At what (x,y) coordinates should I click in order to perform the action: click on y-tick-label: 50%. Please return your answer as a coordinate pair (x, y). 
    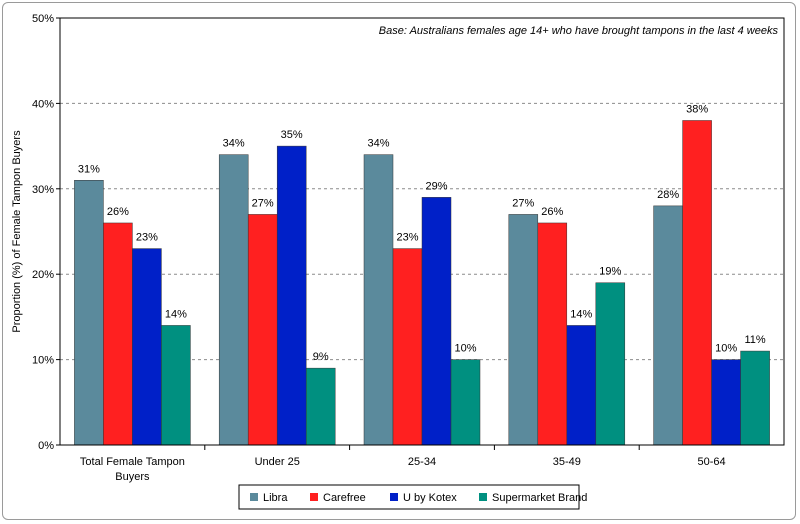
    Looking at the image, I should click on (43, 19).